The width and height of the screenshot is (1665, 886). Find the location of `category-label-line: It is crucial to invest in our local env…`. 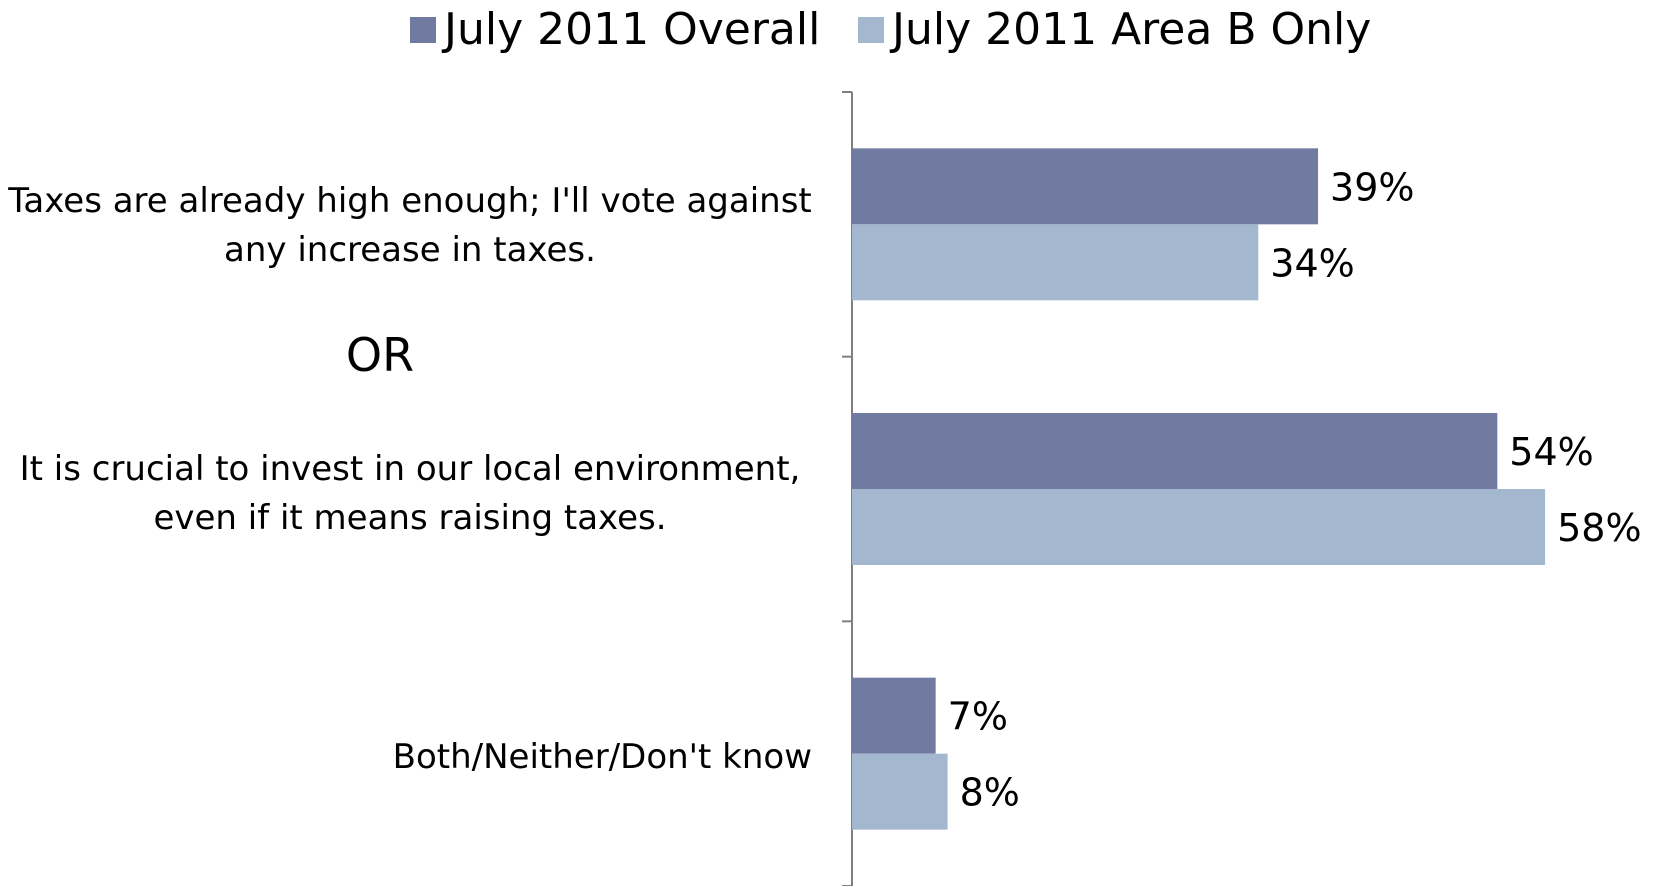

category-label-line: It is crucial to invest in our local env… is located at coordinates (410, 469).